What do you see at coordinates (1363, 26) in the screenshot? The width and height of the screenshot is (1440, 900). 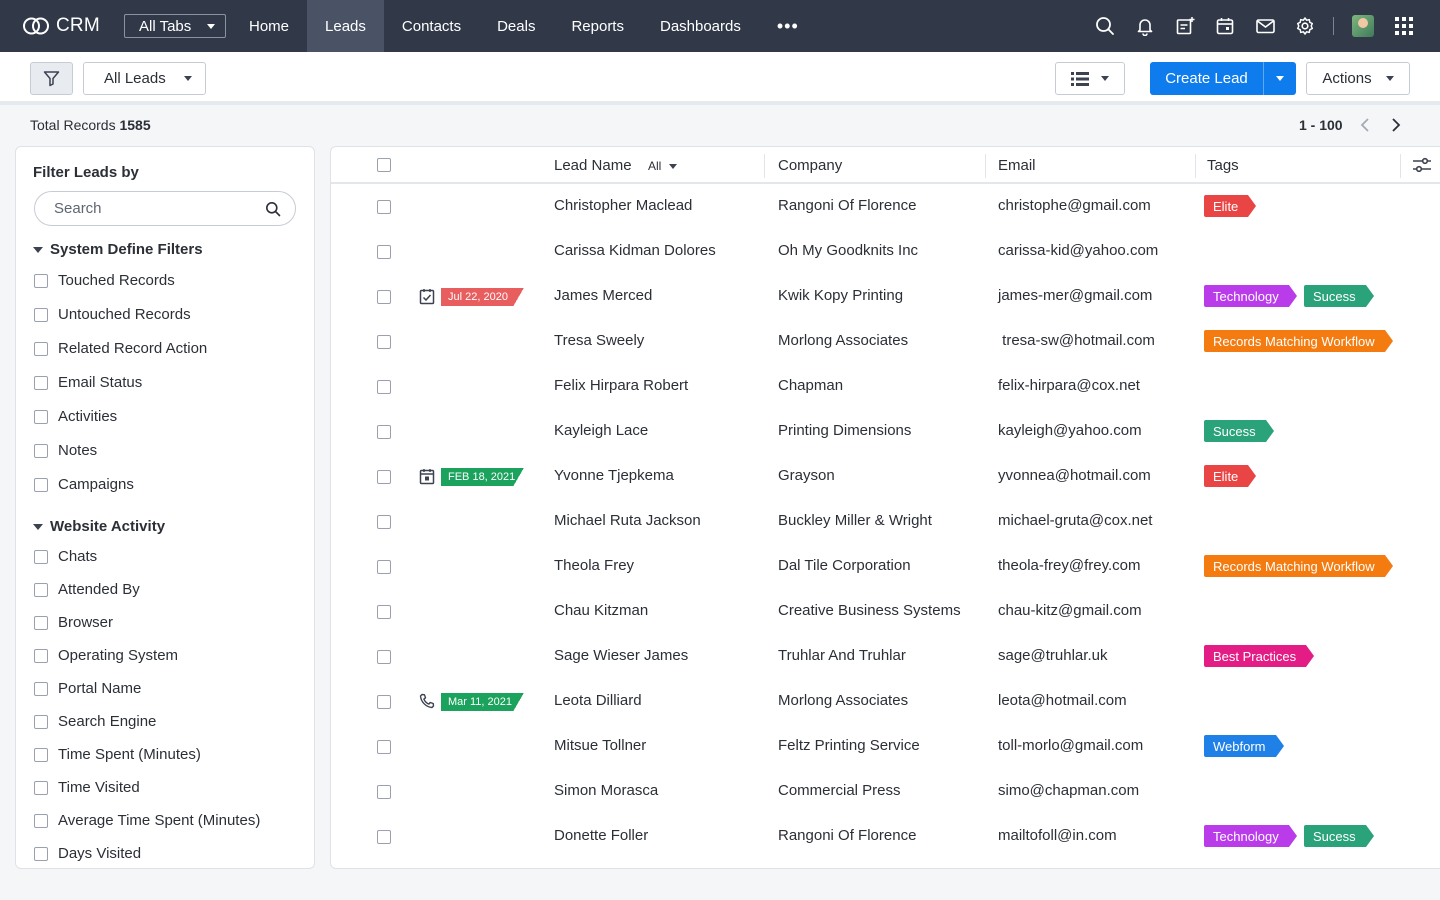 I see `user-avatar` at bounding box center [1363, 26].